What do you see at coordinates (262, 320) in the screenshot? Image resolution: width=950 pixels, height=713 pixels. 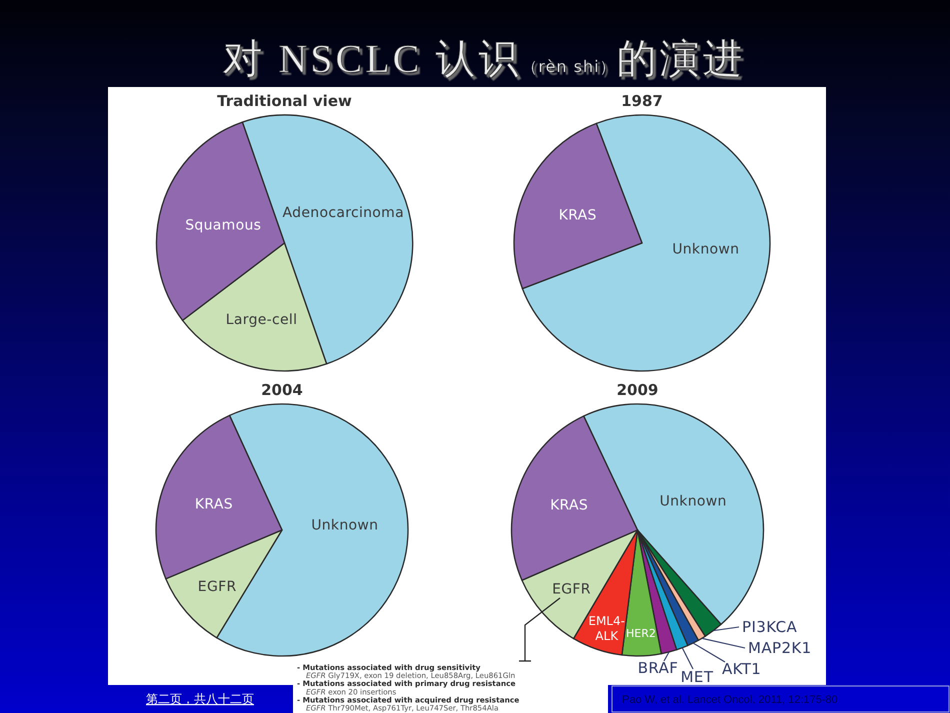 I see `slice-label: Large-cell` at bounding box center [262, 320].